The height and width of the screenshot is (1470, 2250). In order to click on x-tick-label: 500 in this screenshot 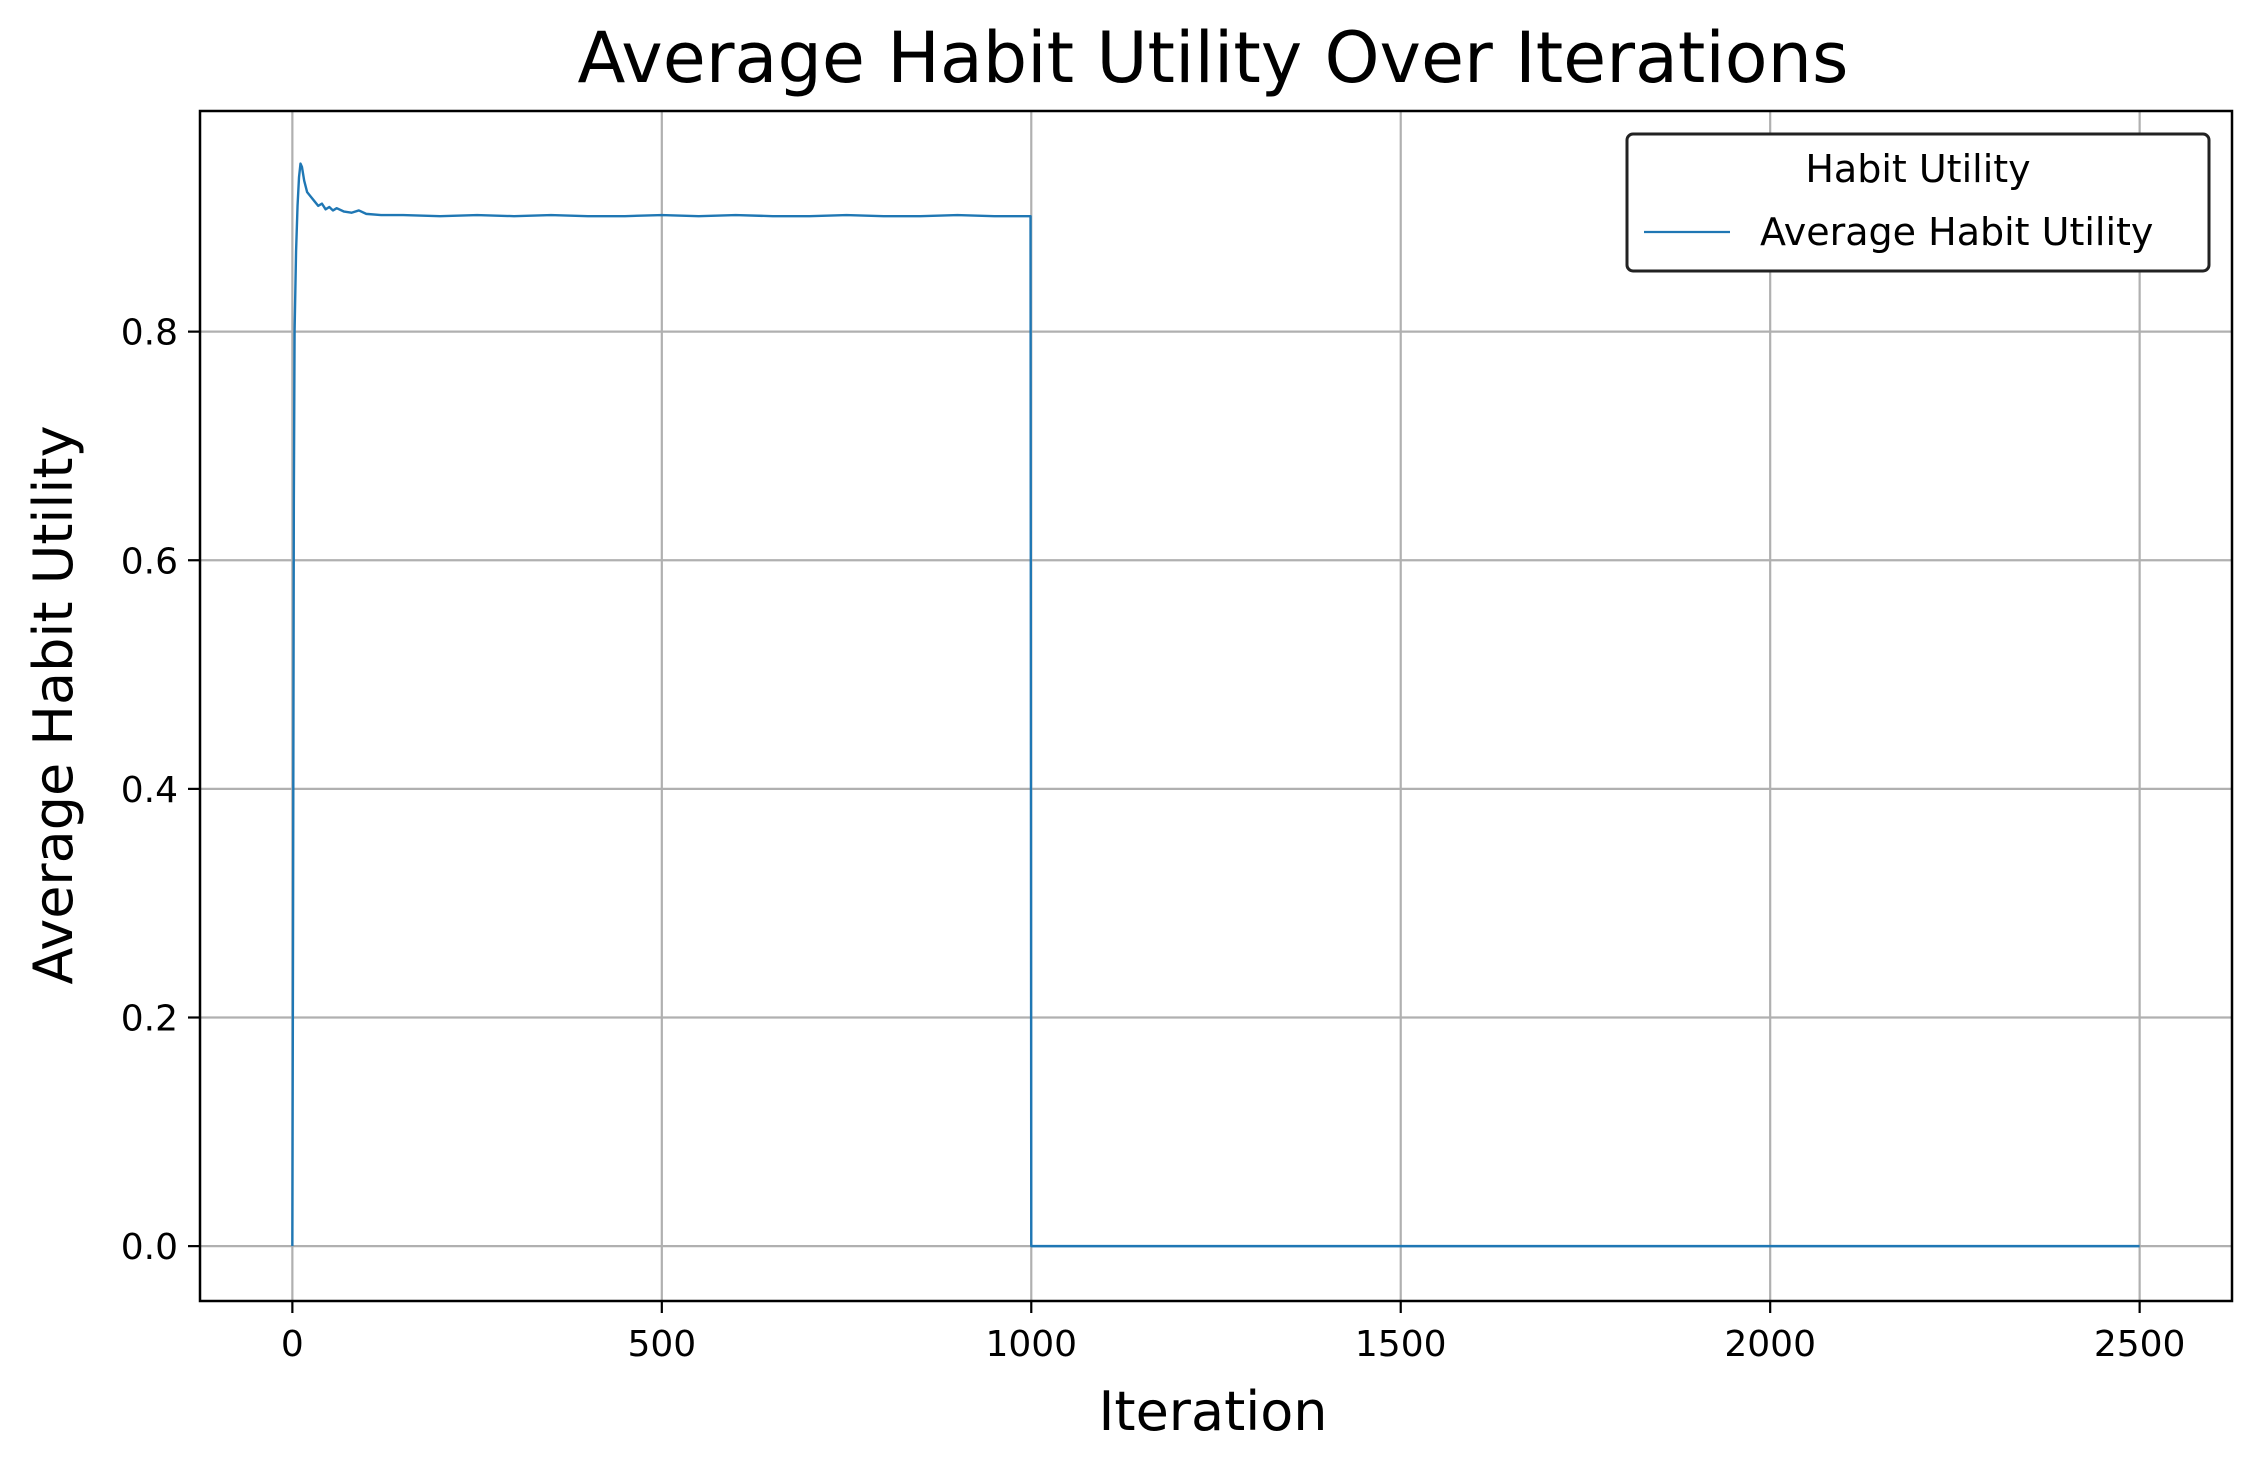, I will do `click(661, 1344)`.